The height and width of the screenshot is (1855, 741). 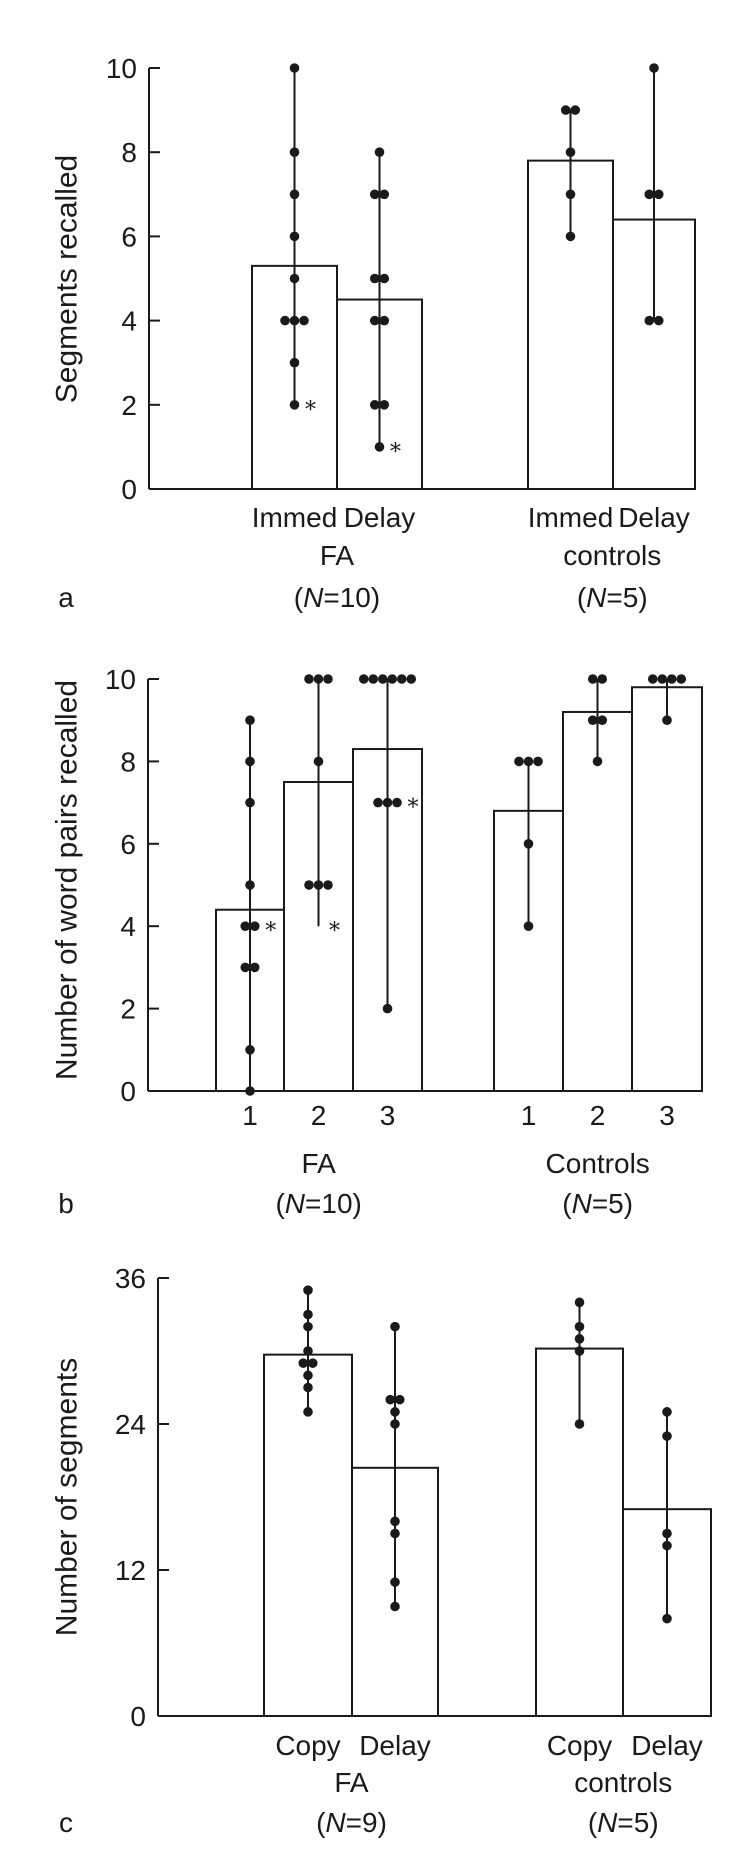 I want to click on y-tick-label: 10, so click(x=120, y=679).